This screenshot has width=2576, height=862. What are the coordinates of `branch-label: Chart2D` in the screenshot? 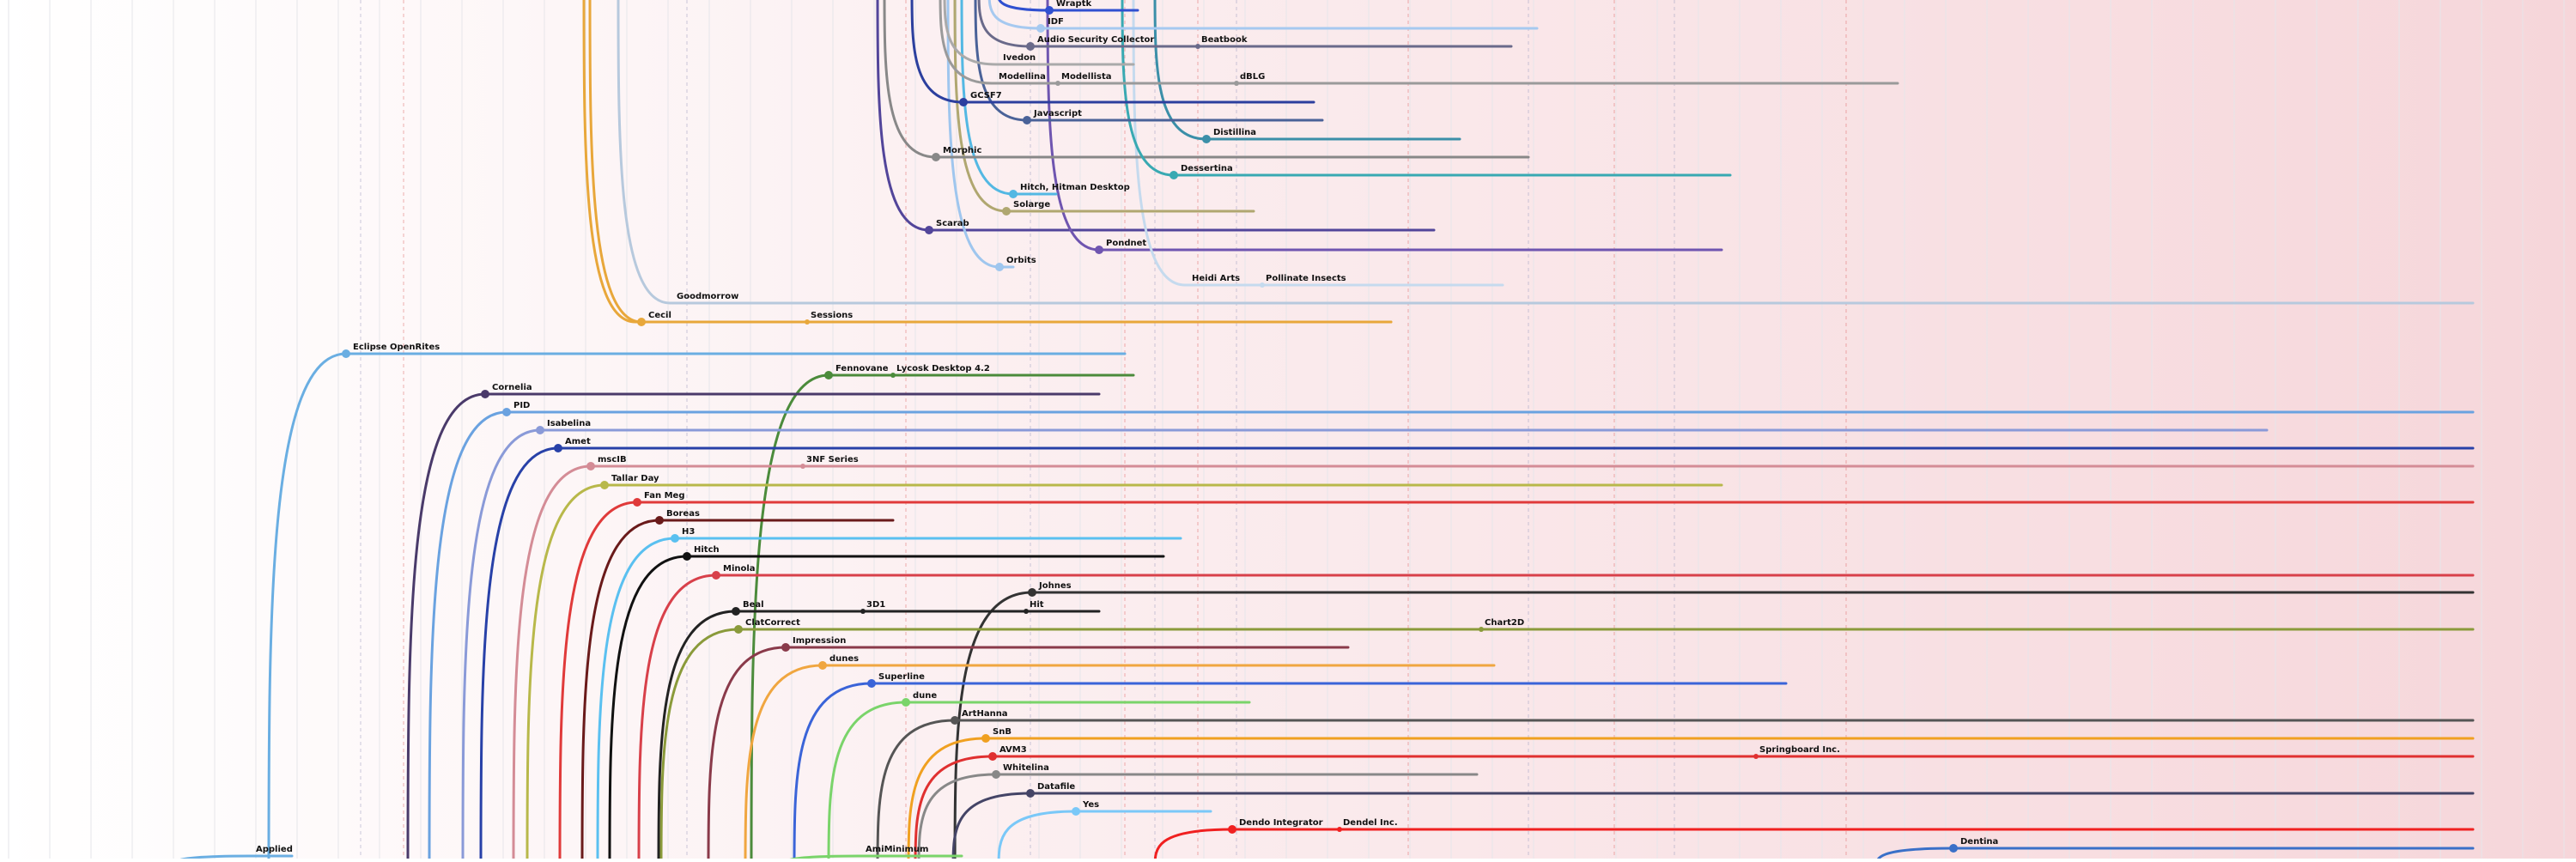 It's located at (1504, 623).